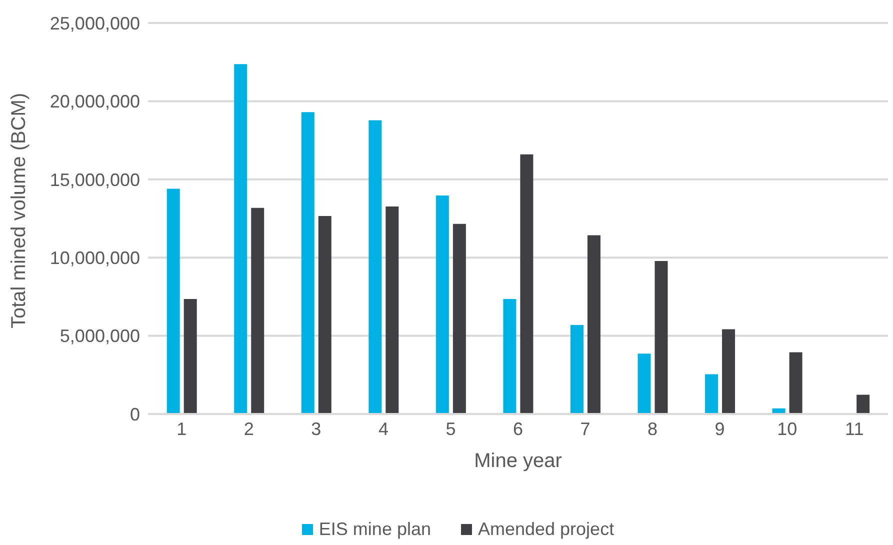 This screenshot has height=545, width=893. I want to click on legend-label: Amended project, so click(546, 529).